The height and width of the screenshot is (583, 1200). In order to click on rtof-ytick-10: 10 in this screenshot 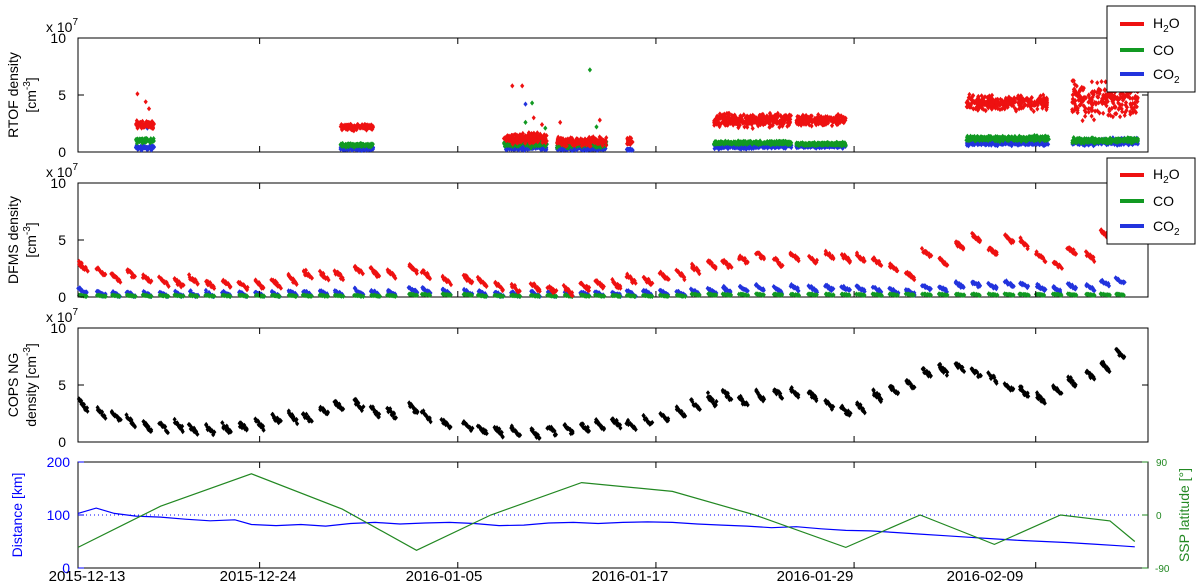, I will do `click(58, 38)`.